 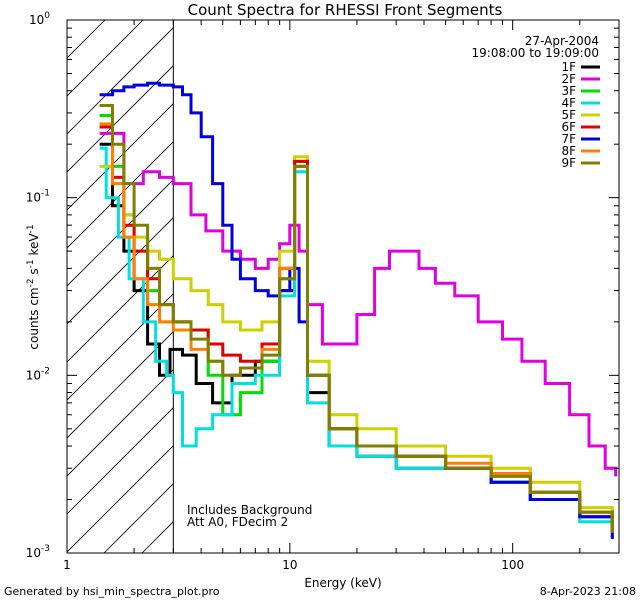 What do you see at coordinates (568, 103) in the screenshot?
I see `legend-label-4F: 4F` at bounding box center [568, 103].